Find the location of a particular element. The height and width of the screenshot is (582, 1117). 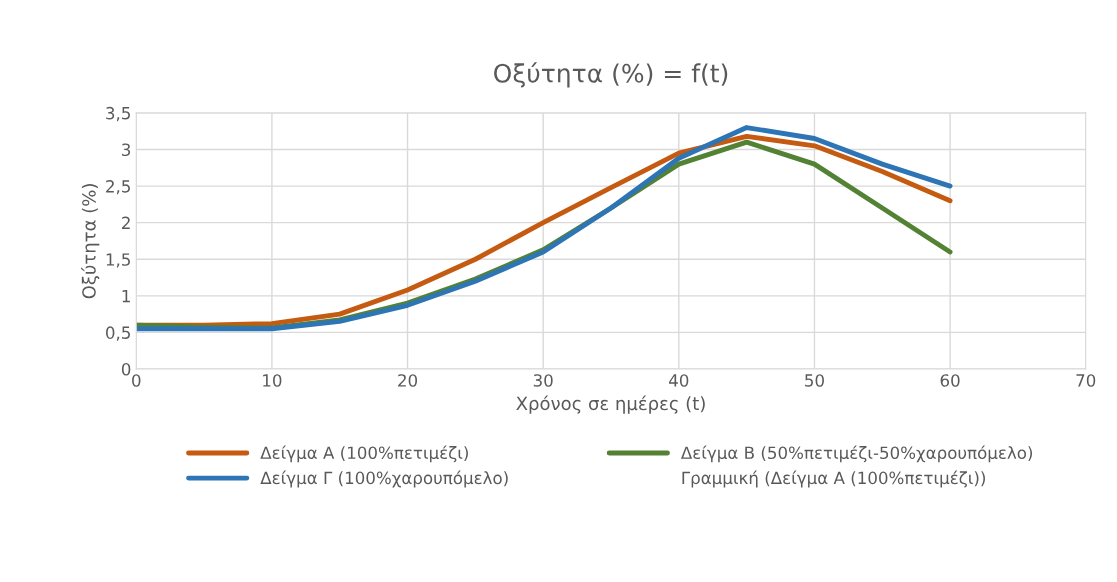

y-tick-label: 0,5 is located at coordinates (118, 333).